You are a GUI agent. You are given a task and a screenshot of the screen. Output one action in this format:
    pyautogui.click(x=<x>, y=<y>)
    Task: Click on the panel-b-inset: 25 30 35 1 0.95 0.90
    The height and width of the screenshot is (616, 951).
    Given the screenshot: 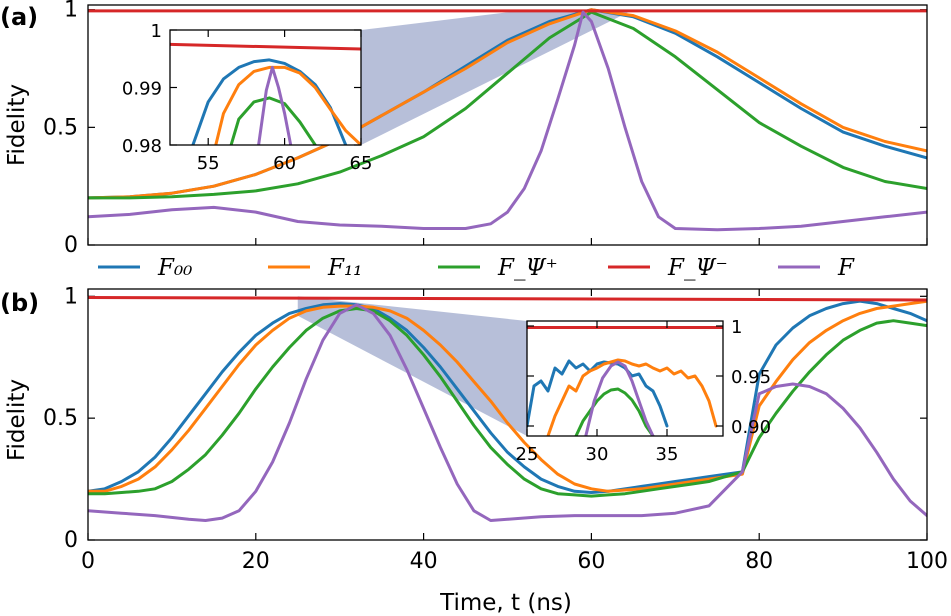 What is the action you would take?
    pyautogui.click(x=644, y=391)
    